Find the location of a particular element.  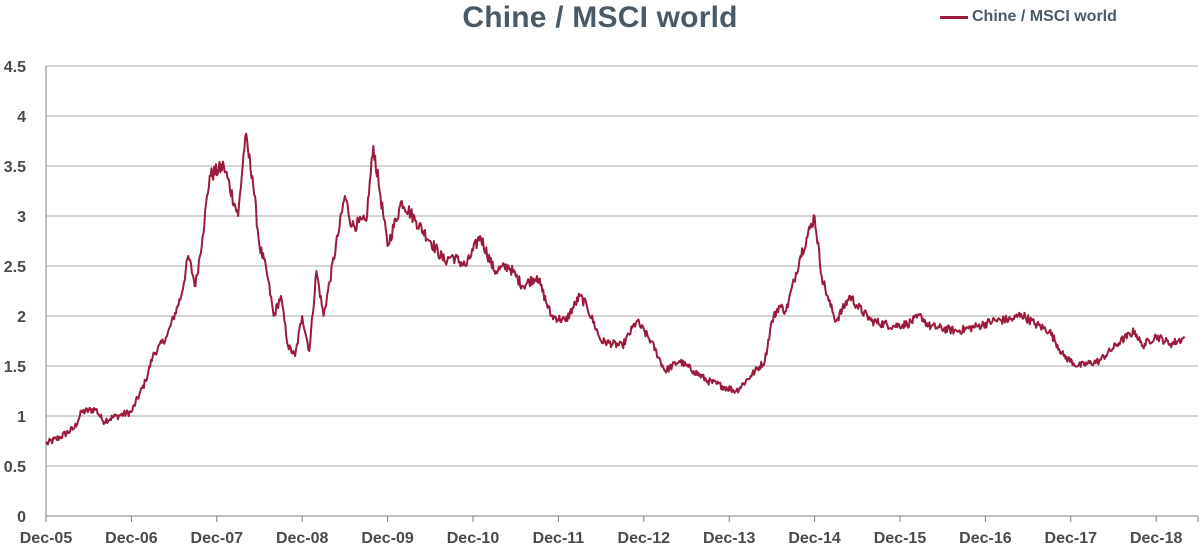

x-tick-label: Dec-12 is located at coordinates (644, 538).